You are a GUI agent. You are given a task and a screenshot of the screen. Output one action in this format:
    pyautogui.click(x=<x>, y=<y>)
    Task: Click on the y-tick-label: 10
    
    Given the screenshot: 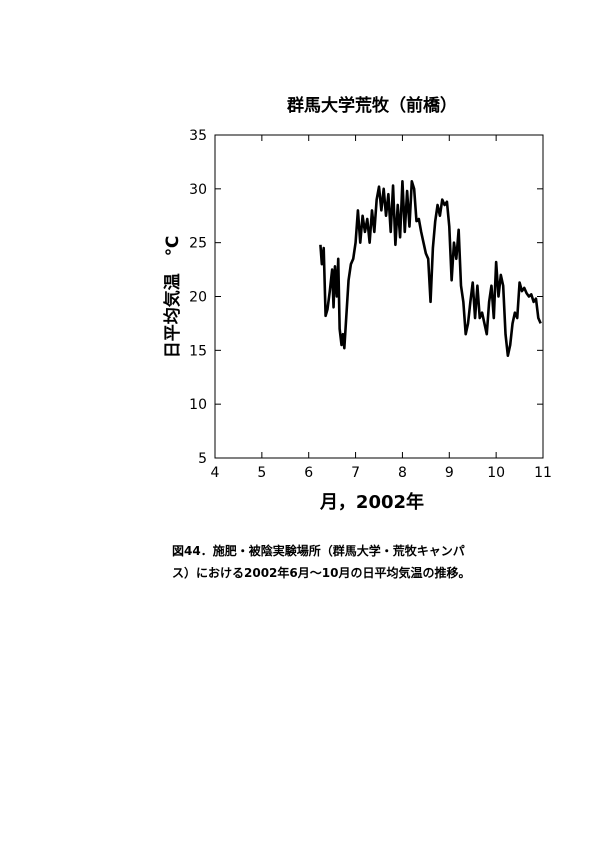 What is the action you would take?
    pyautogui.click(x=198, y=405)
    